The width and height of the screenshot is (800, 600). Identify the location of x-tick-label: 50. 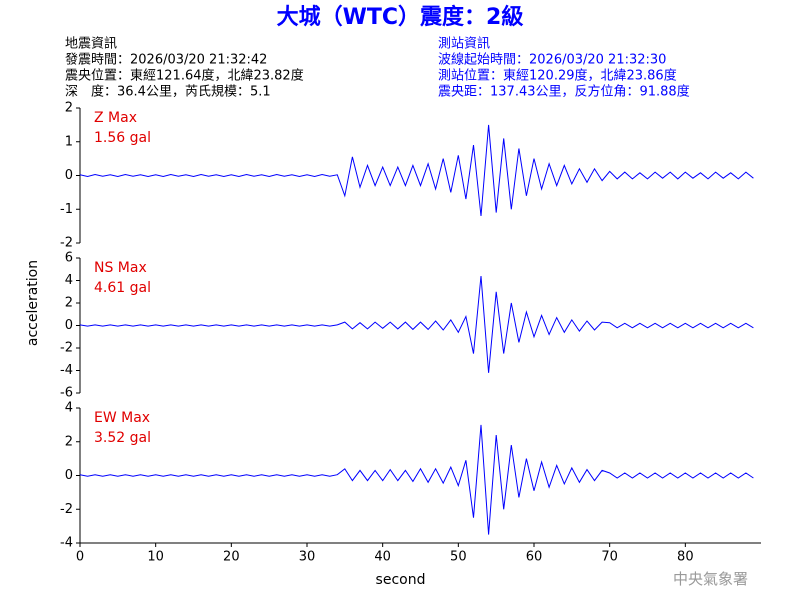
(458, 557).